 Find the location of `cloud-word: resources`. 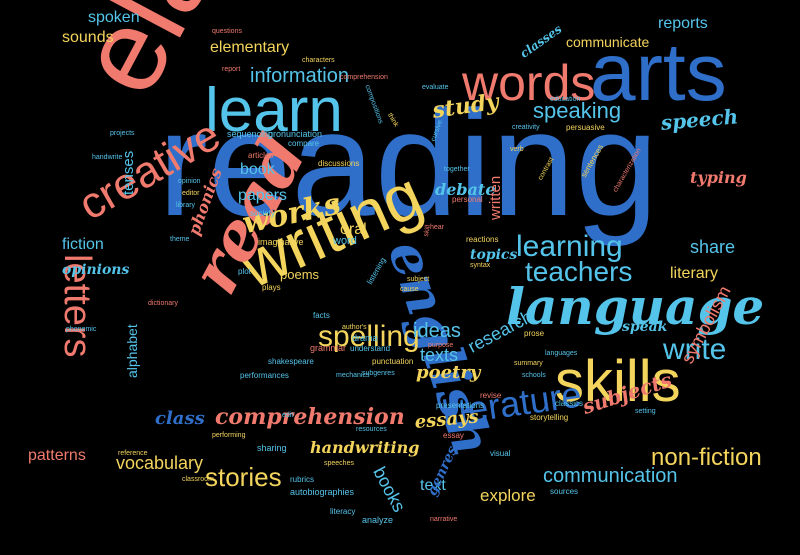

cloud-word: resources is located at coordinates (371, 429).